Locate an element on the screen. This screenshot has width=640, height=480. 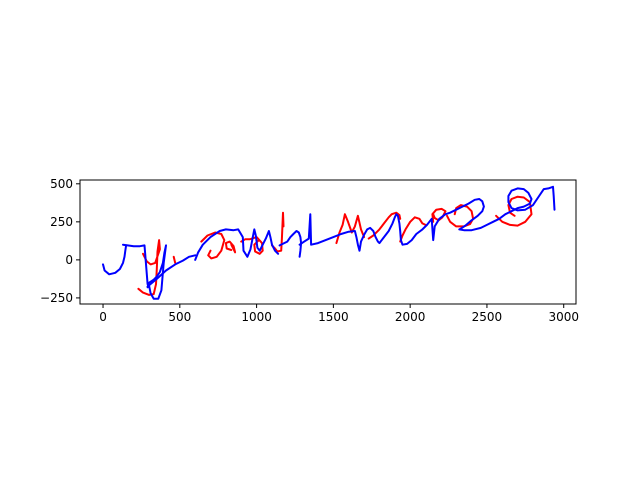
x-tick-label: 2000 is located at coordinates (410, 317).